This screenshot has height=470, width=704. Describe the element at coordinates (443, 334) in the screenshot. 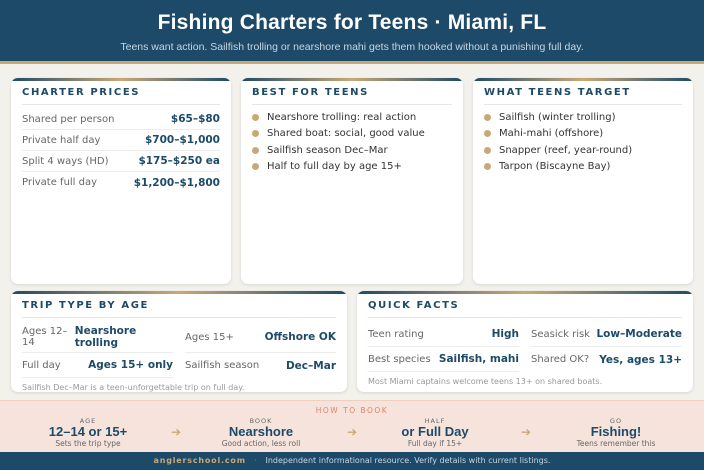

I see `fact-row: Teen rating High` at that location.